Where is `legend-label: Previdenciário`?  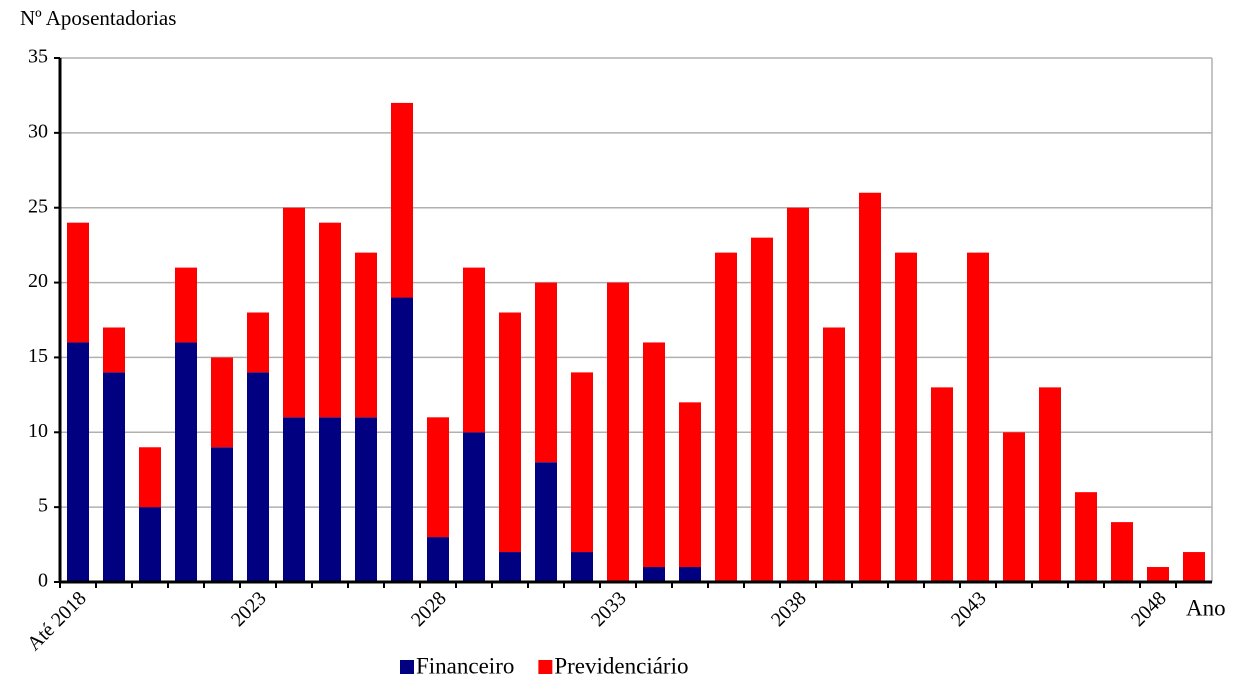
legend-label: Previdenciário is located at coordinates (621, 665).